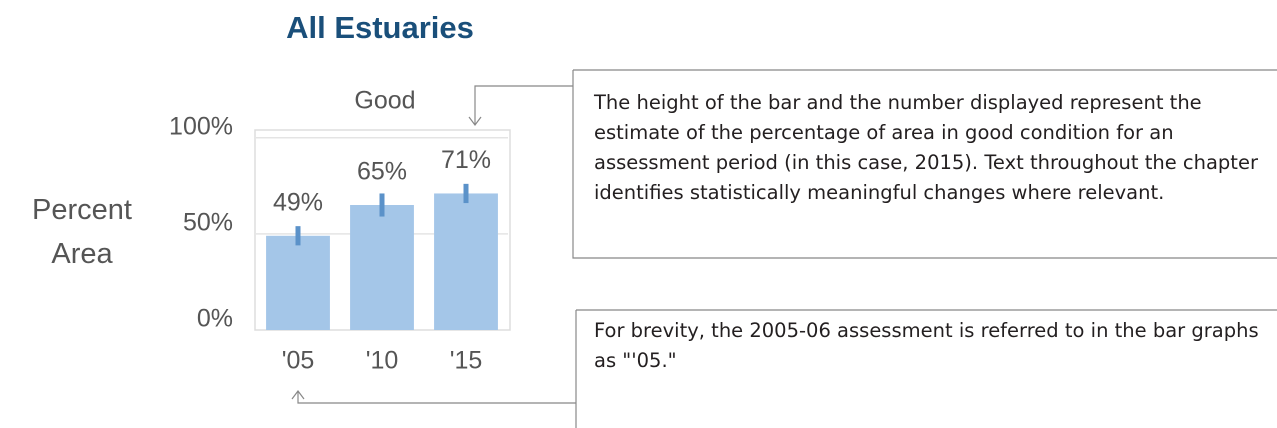  What do you see at coordinates (298, 202) in the screenshot?
I see `value-label: 49%` at bounding box center [298, 202].